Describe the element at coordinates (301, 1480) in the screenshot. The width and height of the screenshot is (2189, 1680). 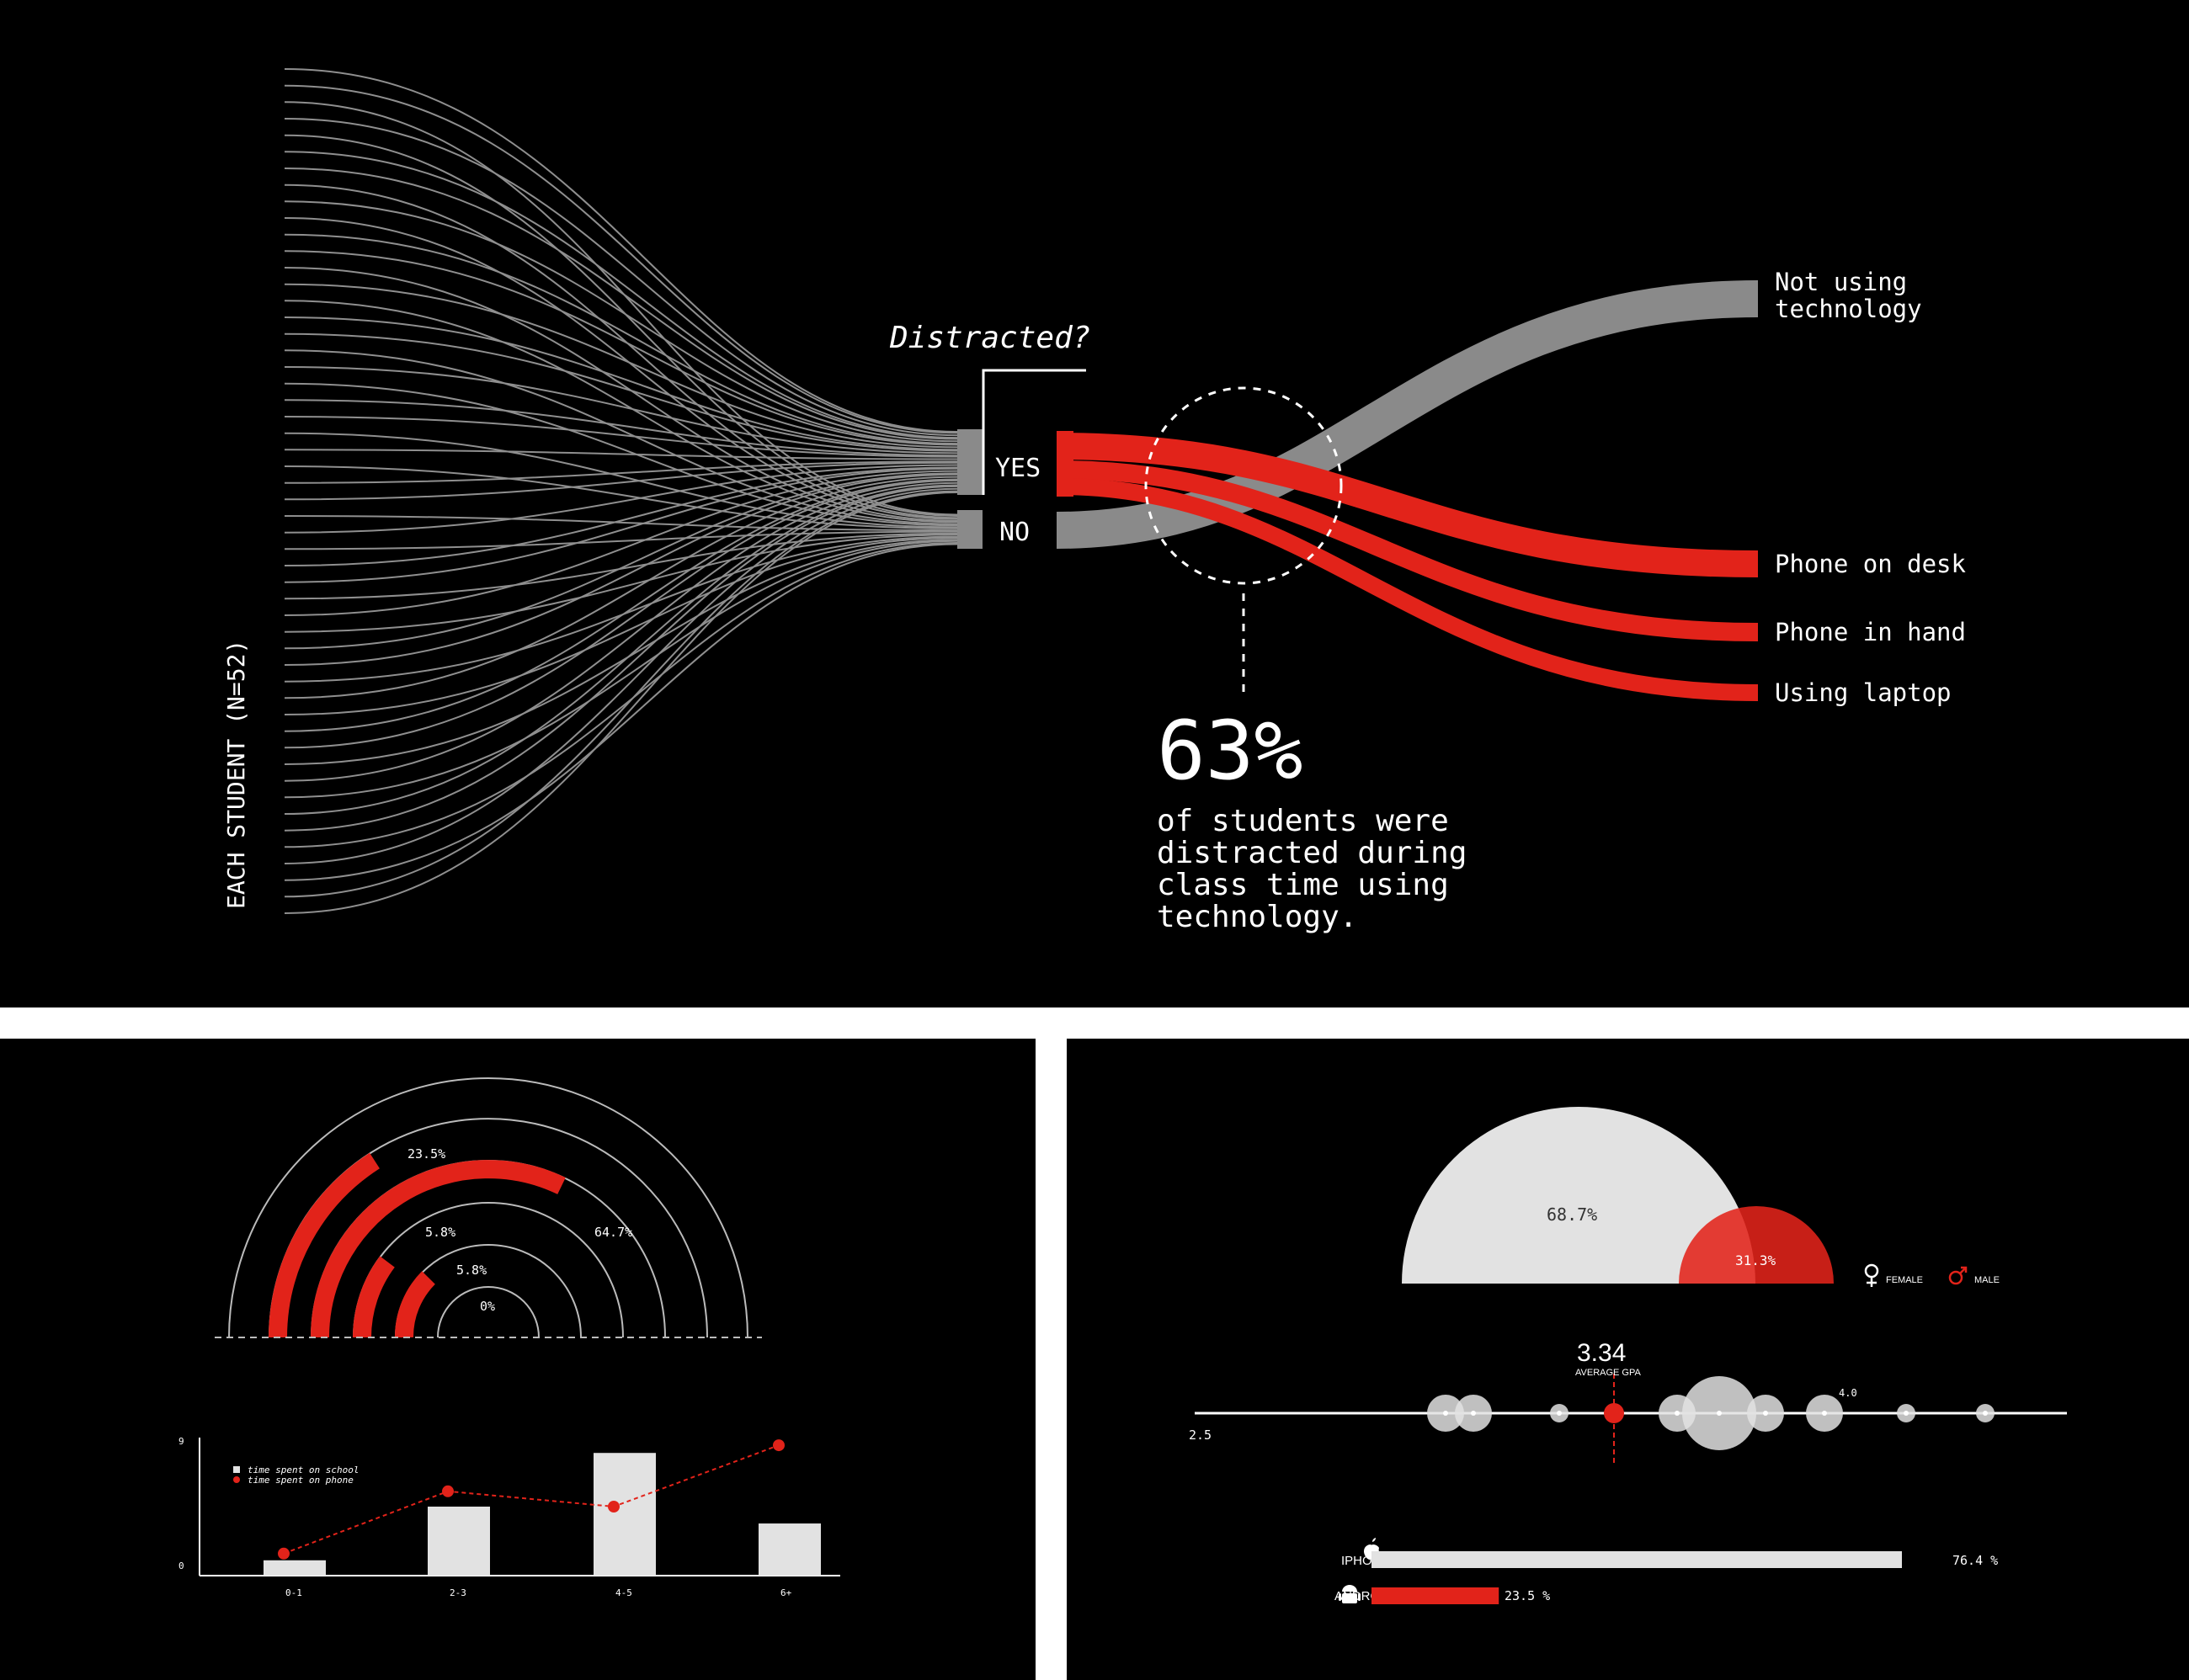
I see `legend-phone: time spent on phone` at that location.